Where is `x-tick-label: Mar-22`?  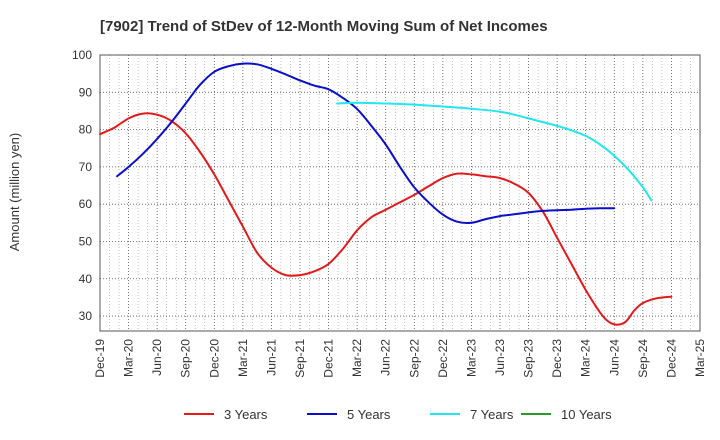 x-tick-label: Mar-22 is located at coordinates (357, 358).